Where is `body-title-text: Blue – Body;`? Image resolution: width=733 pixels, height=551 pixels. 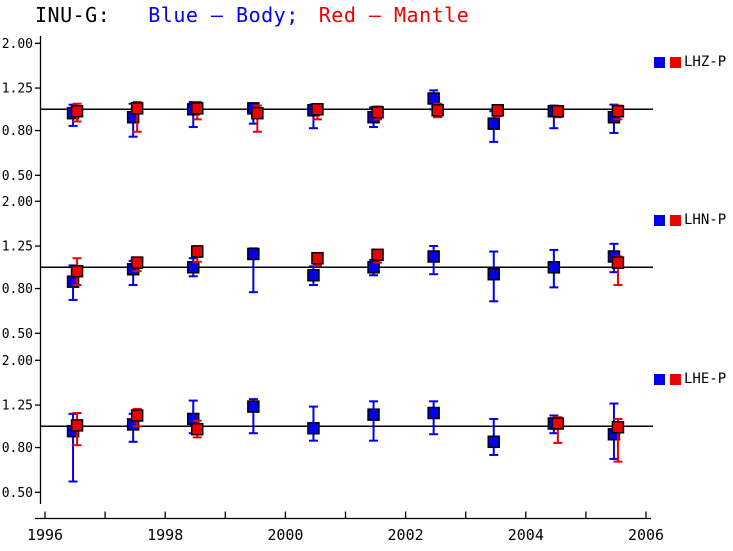 body-title-text: Blue – Body; is located at coordinates (223, 15).